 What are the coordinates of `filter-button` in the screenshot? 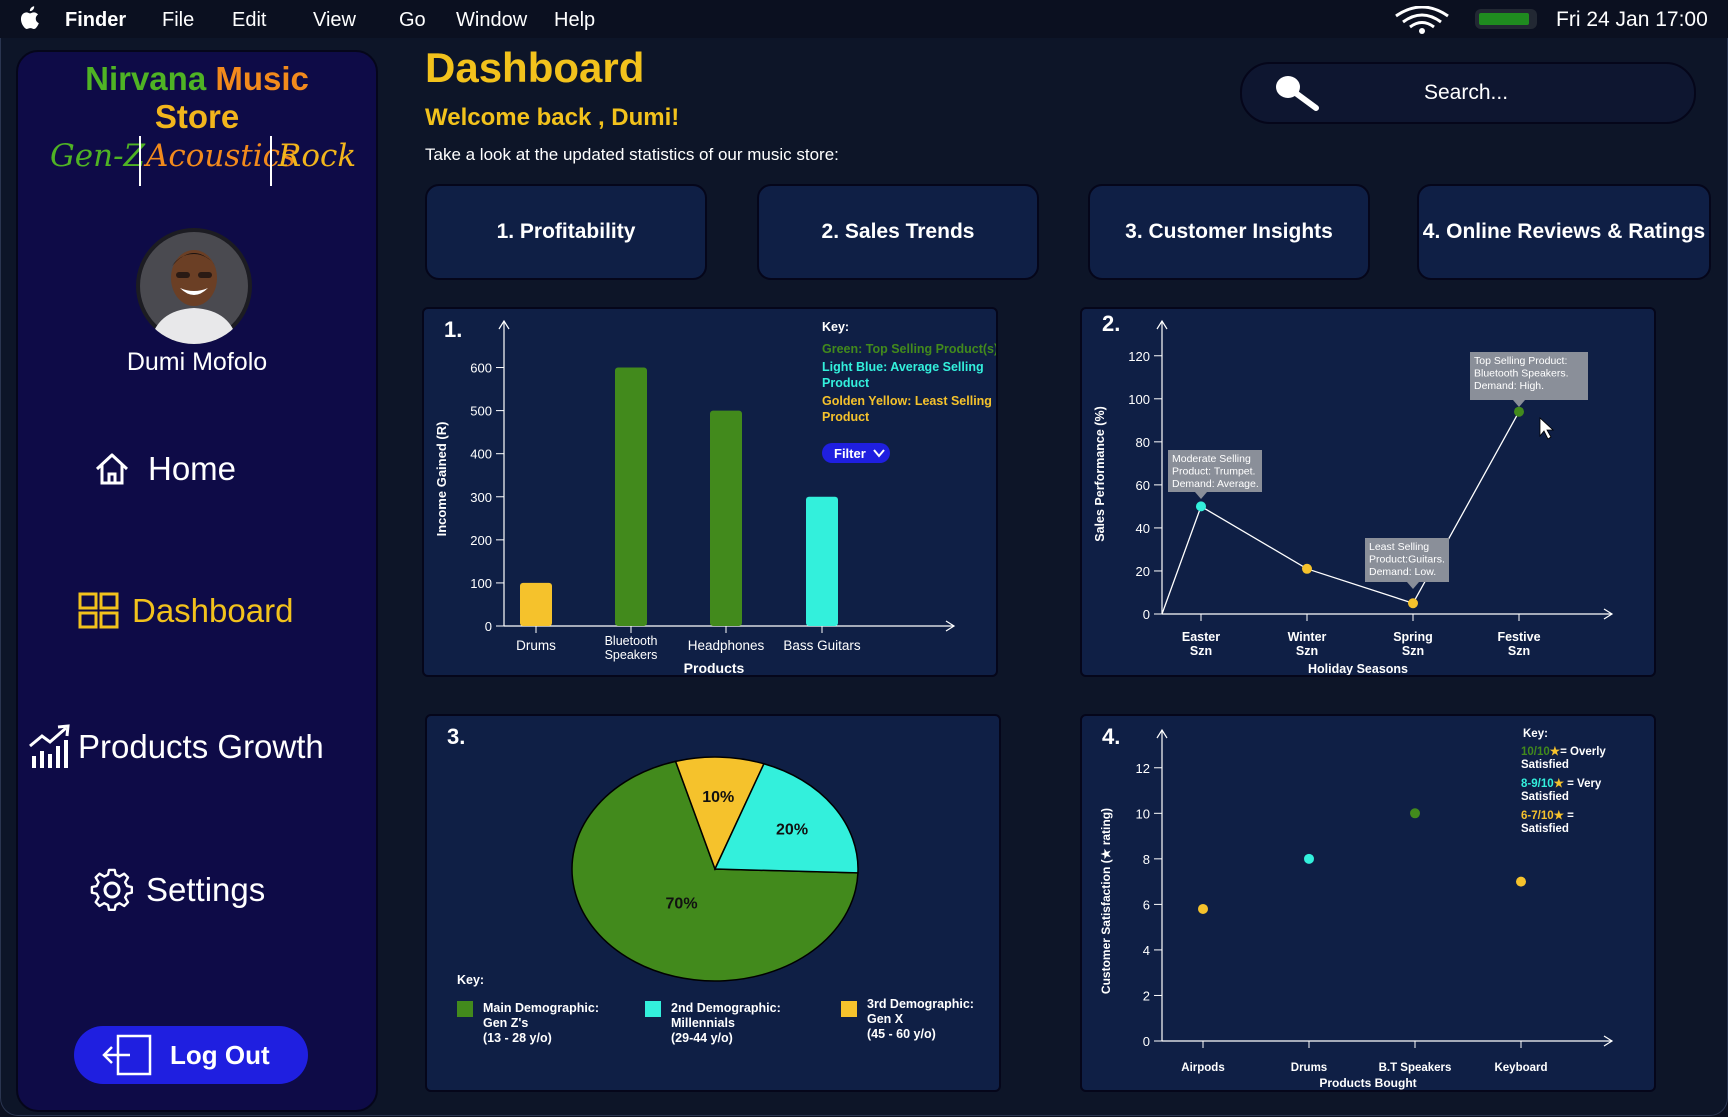 It's located at (856, 453).